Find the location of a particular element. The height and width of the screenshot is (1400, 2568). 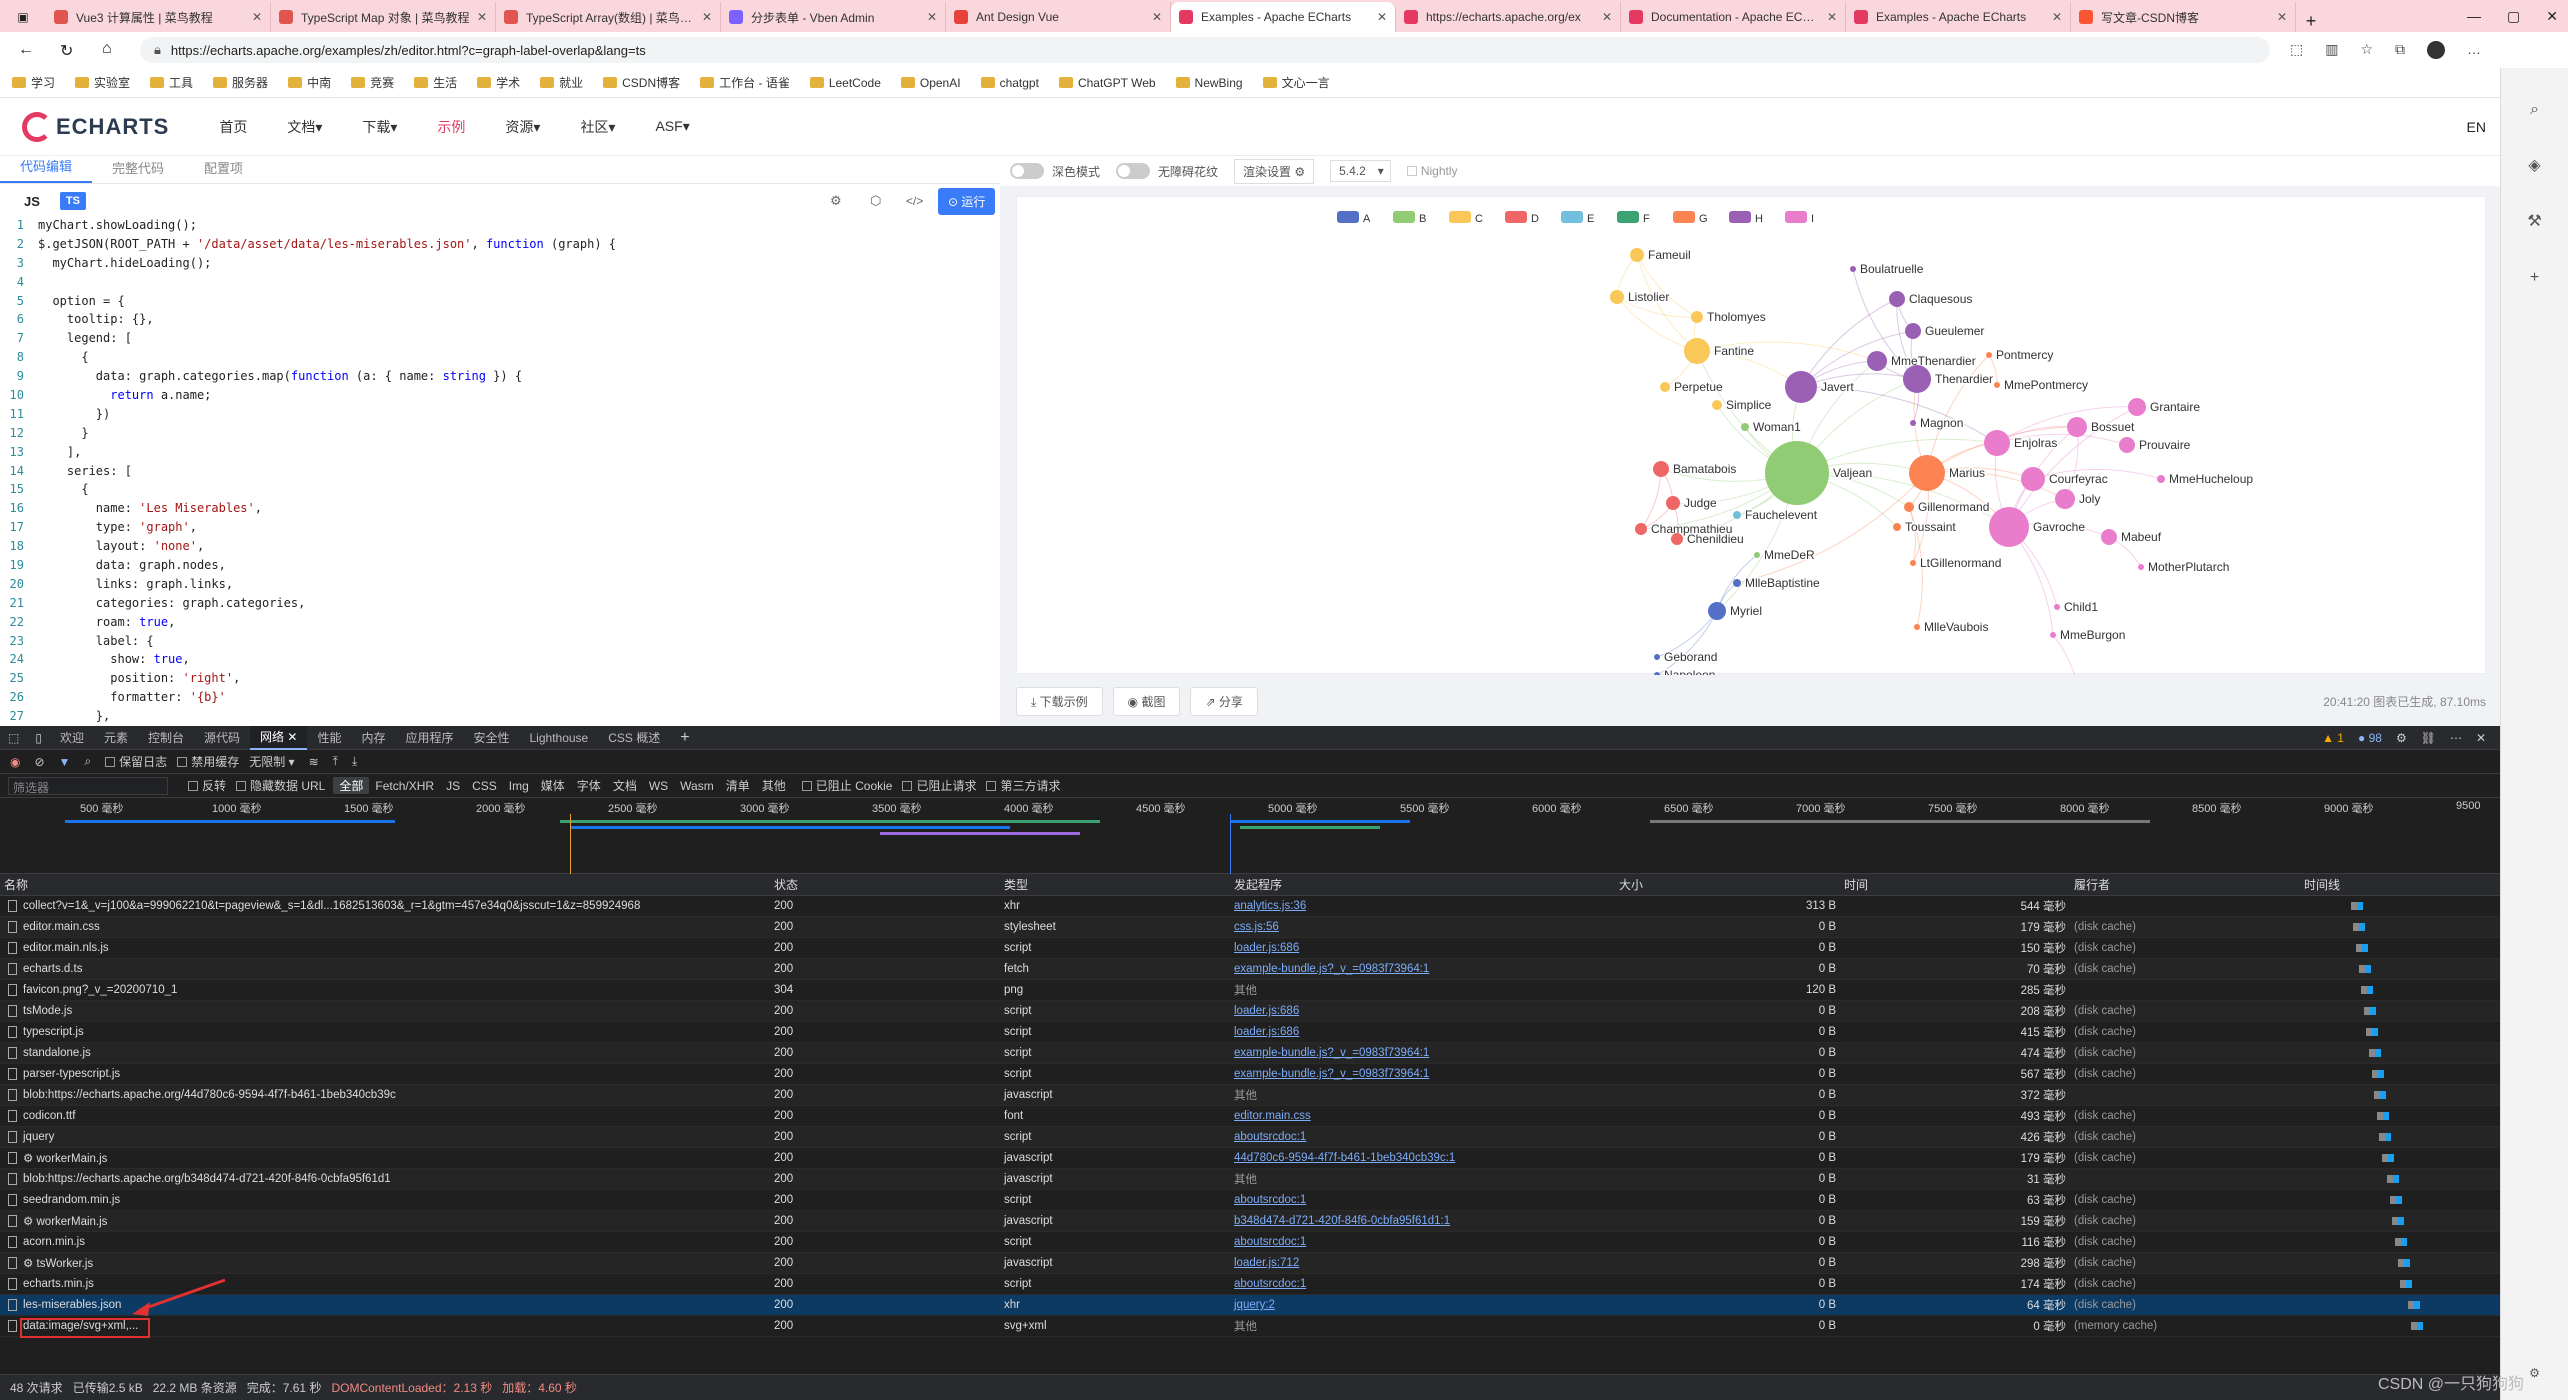

legend-swatch is located at coordinates (1628, 217).